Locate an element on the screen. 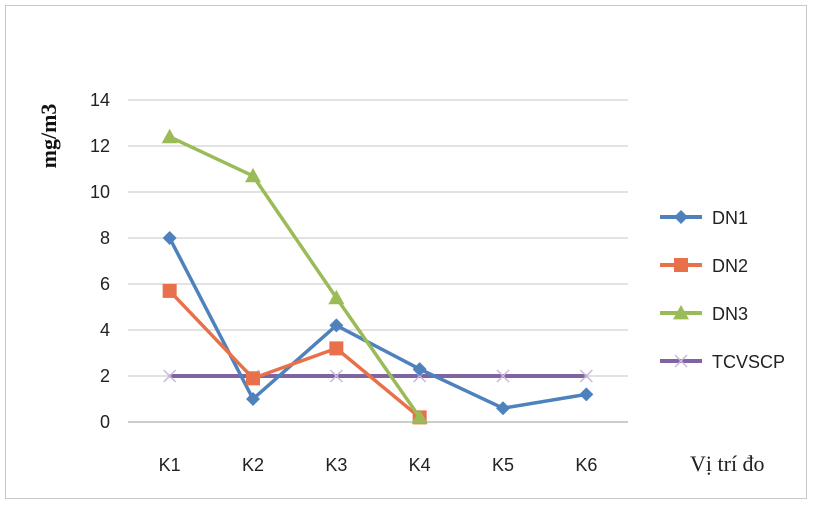 This screenshot has height=506, width=814. series-dn2 is located at coordinates (294, 354).